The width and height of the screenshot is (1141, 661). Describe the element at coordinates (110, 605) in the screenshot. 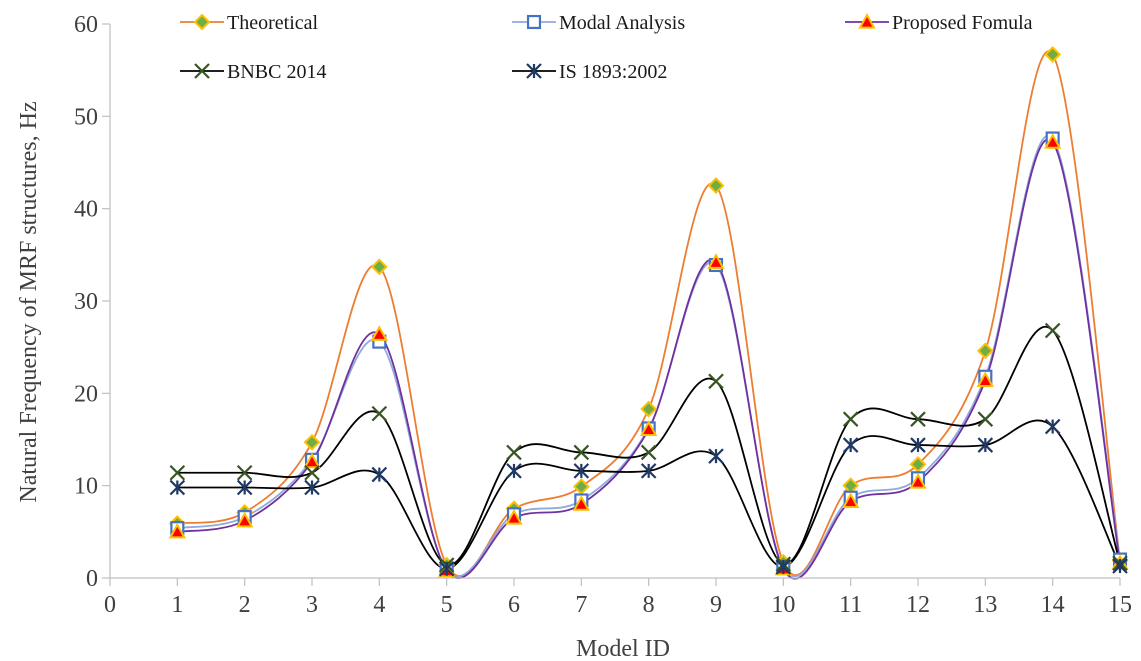

I see `x-tick-label: 0` at that location.